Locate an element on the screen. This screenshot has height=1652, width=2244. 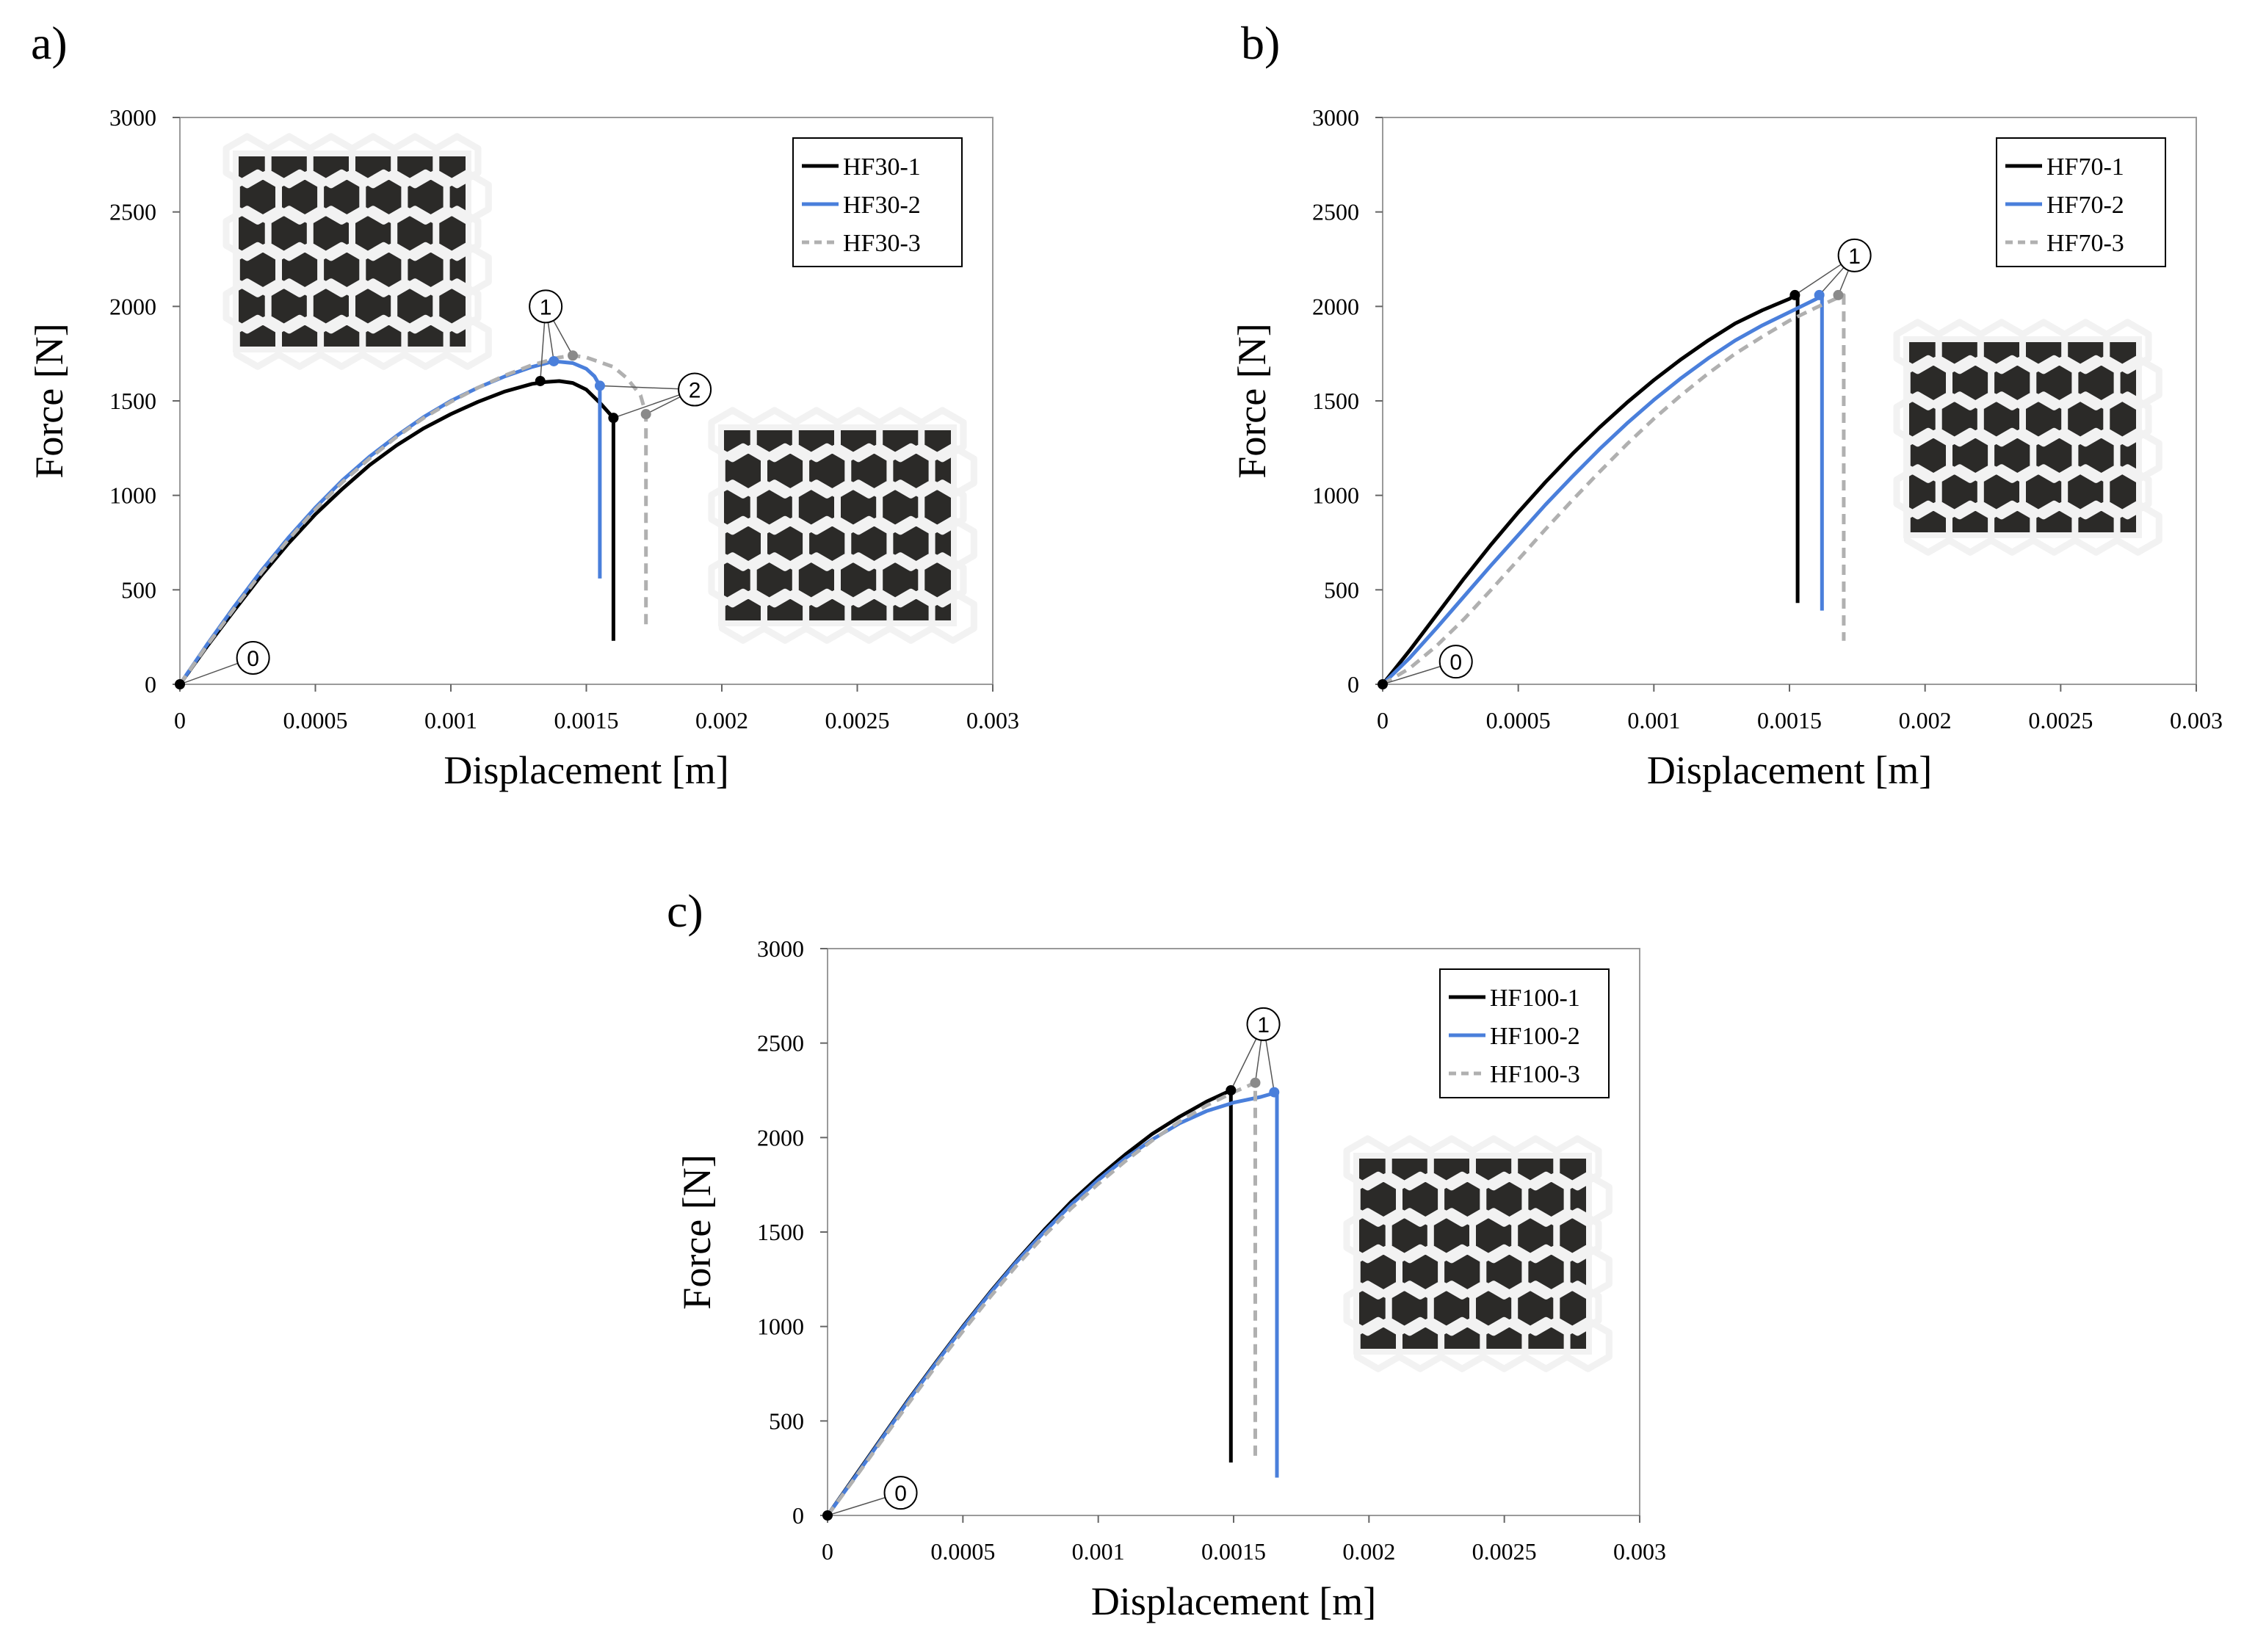
legend-label: HF30-1 is located at coordinates (882, 167).